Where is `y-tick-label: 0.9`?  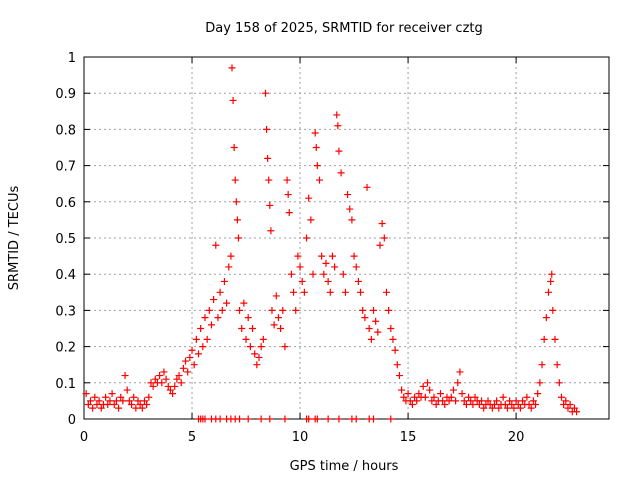 y-tick-label: 0.9 is located at coordinates (65, 94).